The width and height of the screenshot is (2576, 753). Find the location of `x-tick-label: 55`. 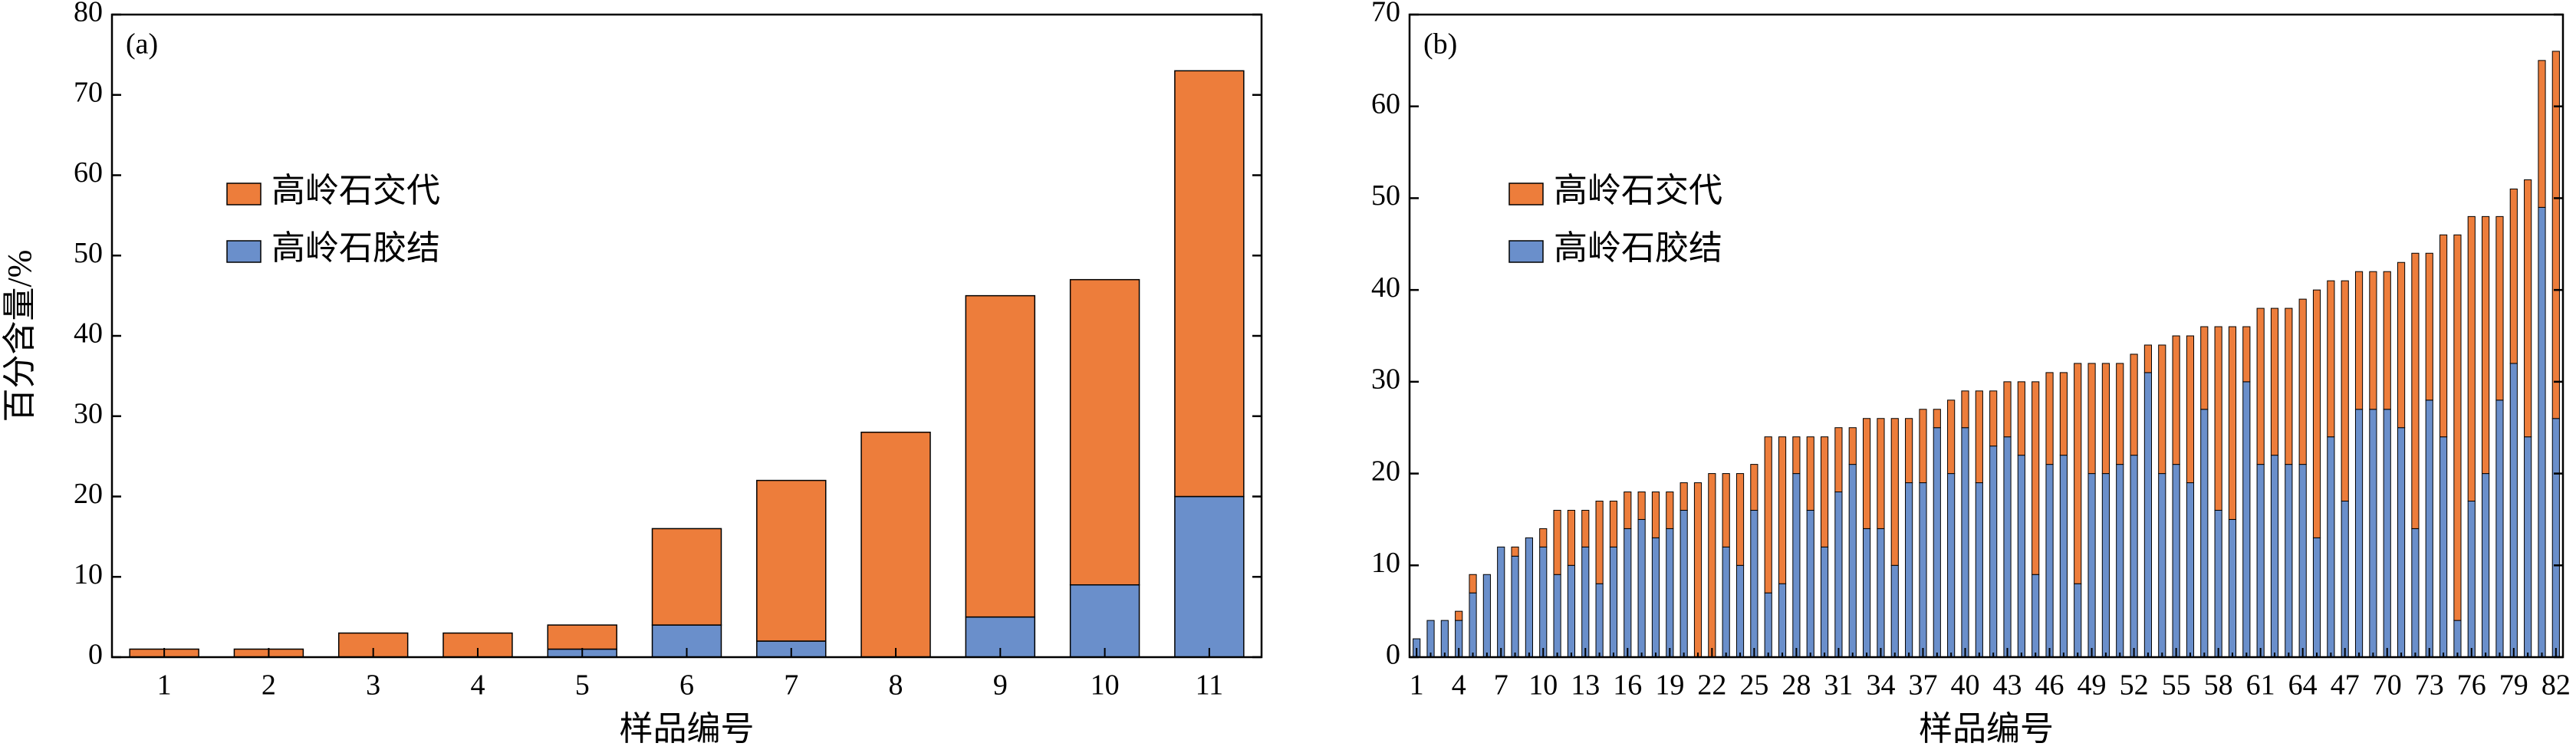

x-tick-label: 55 is located at coordinates (2176, 685).